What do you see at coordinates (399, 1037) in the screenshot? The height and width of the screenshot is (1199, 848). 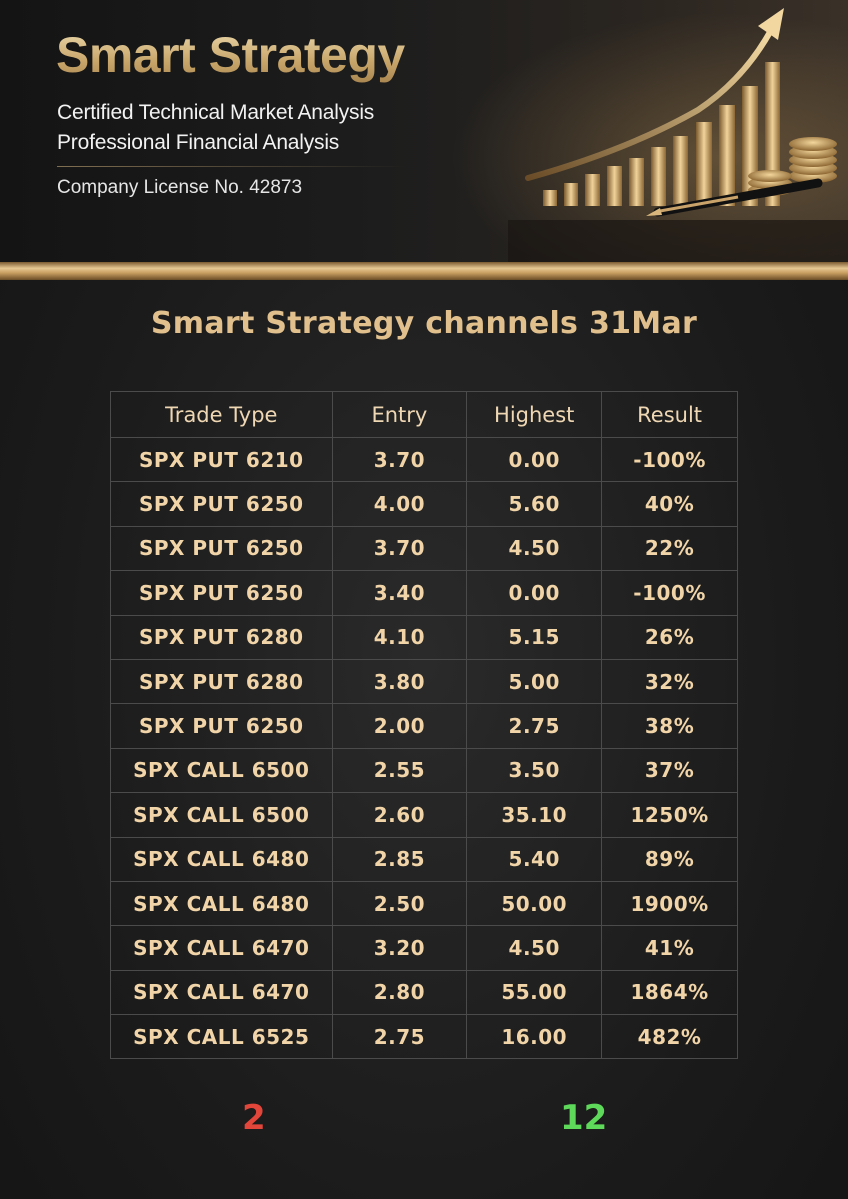 I see `cell-entry: 2.75` at bounding box center [399, 1037].